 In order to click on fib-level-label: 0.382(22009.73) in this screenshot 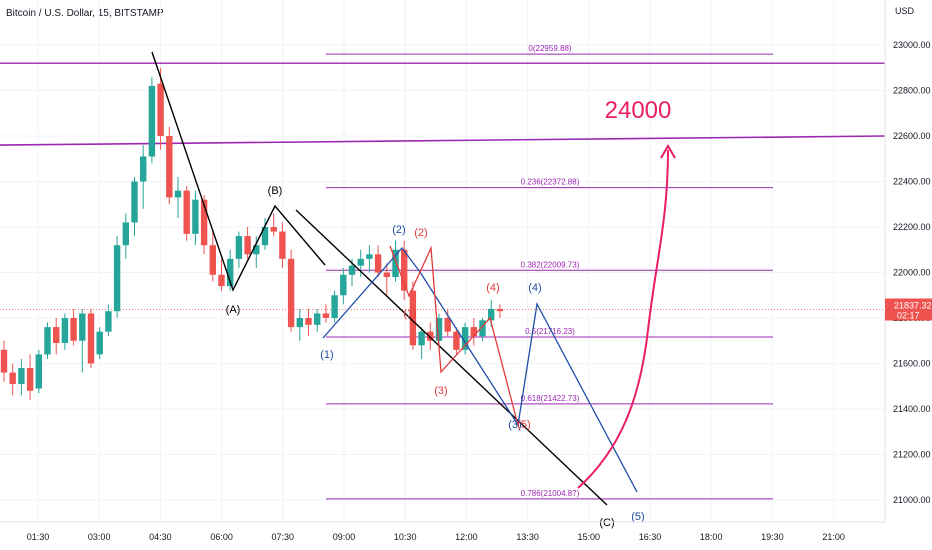, I will do `click(550, 264)`.